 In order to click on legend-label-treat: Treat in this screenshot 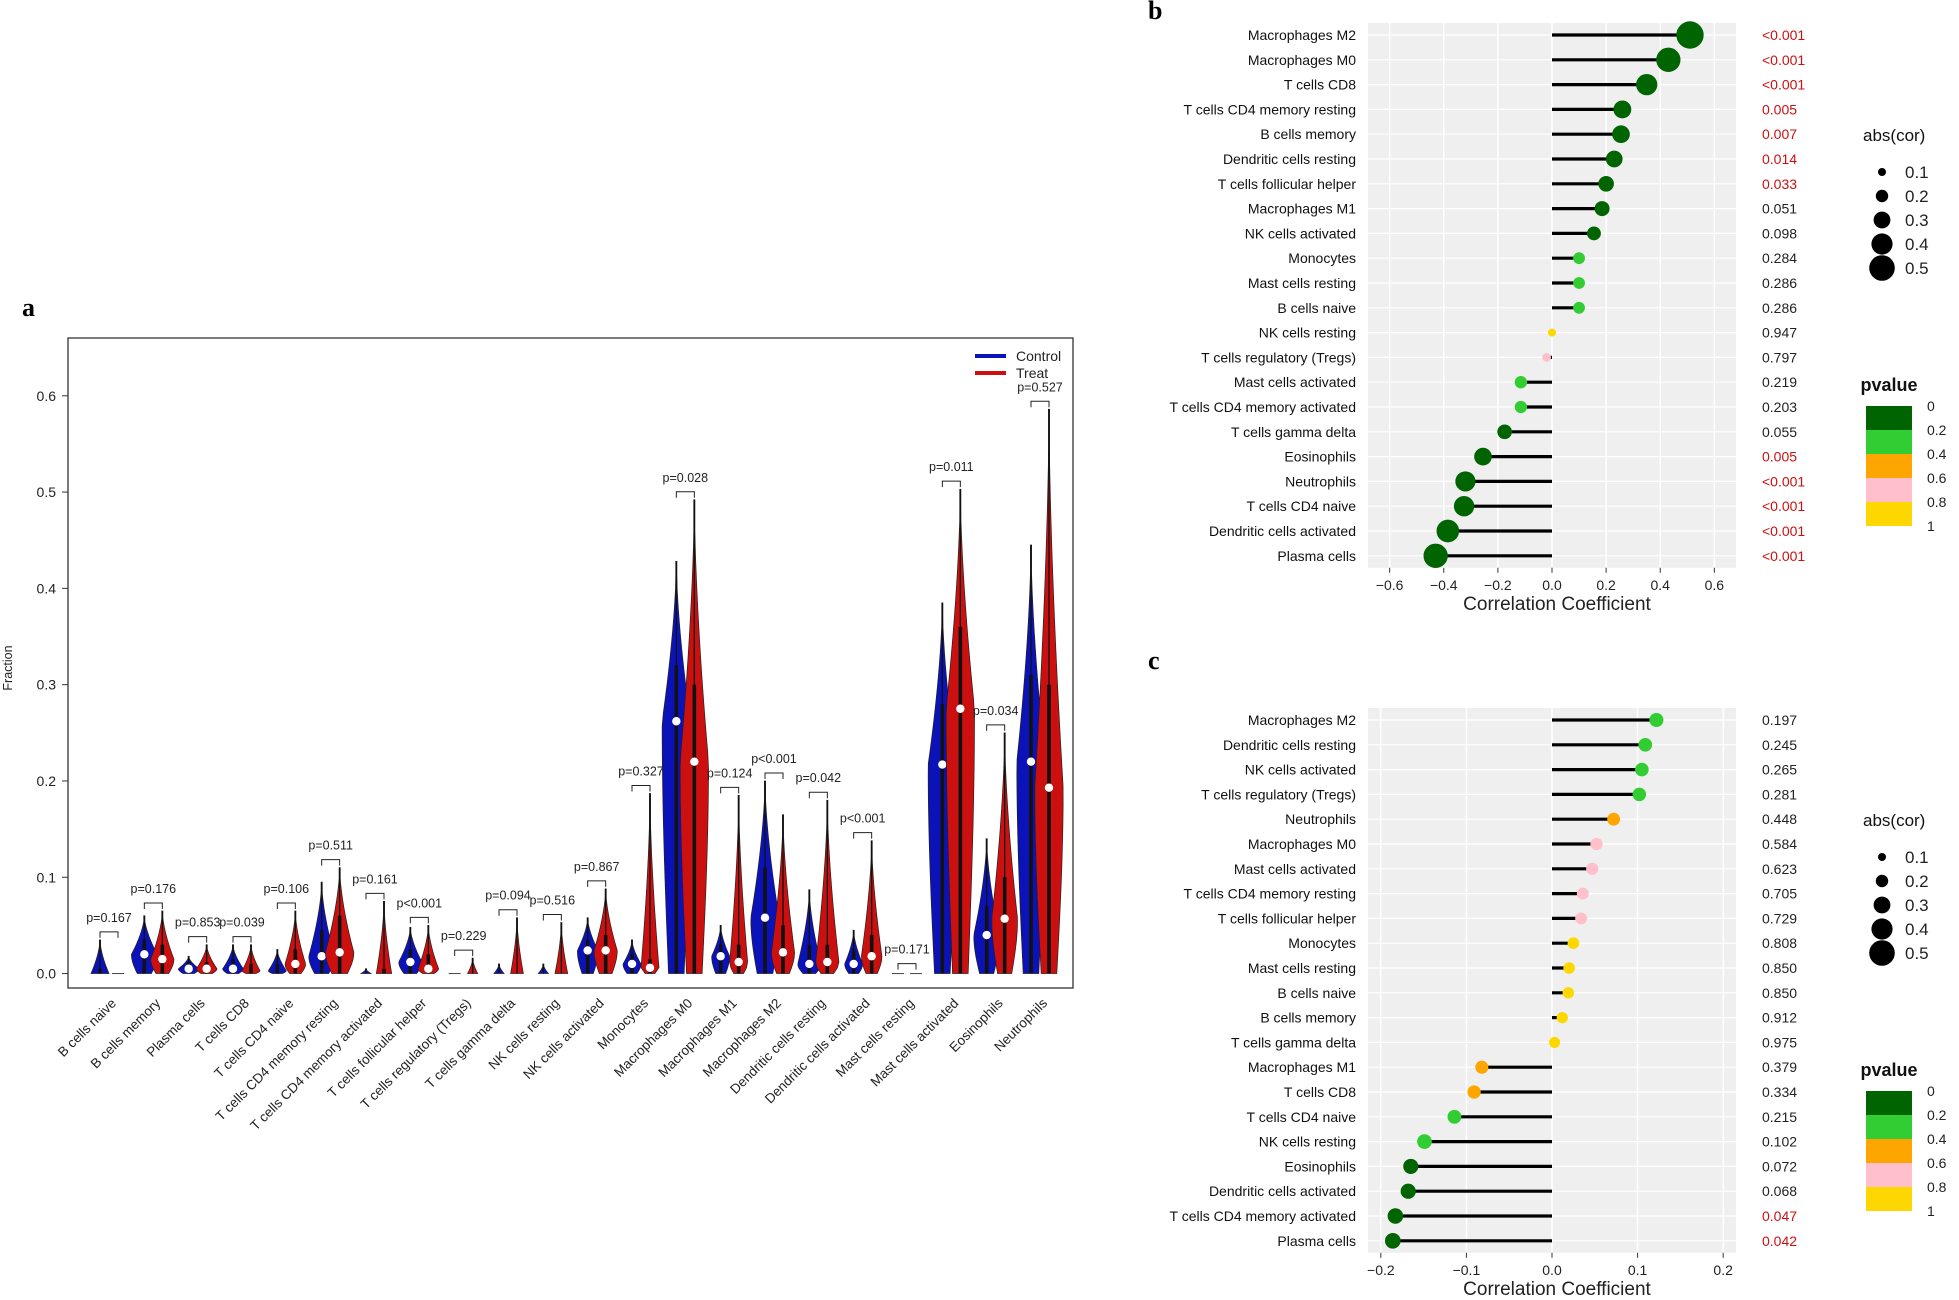, I will do `click(1032, 373)`.